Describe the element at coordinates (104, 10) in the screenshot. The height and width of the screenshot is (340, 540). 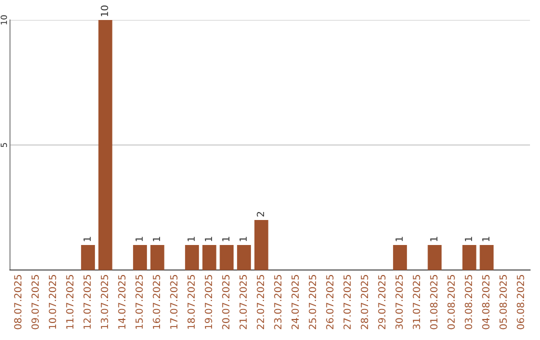
I see `data-label: 10` at that location.